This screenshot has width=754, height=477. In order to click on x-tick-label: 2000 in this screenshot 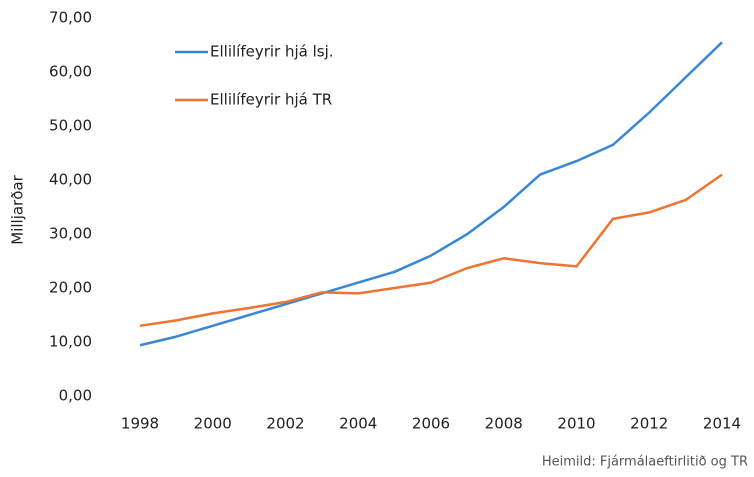, I will do `click(213, 424)`.